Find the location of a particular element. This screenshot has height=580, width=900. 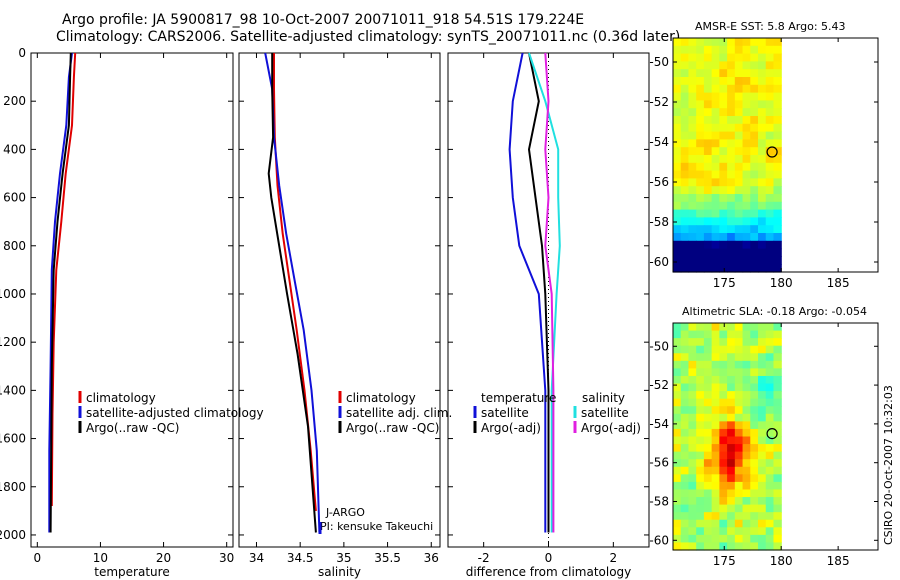

y-tick-label: 0 is located at coordinates (22, 53).